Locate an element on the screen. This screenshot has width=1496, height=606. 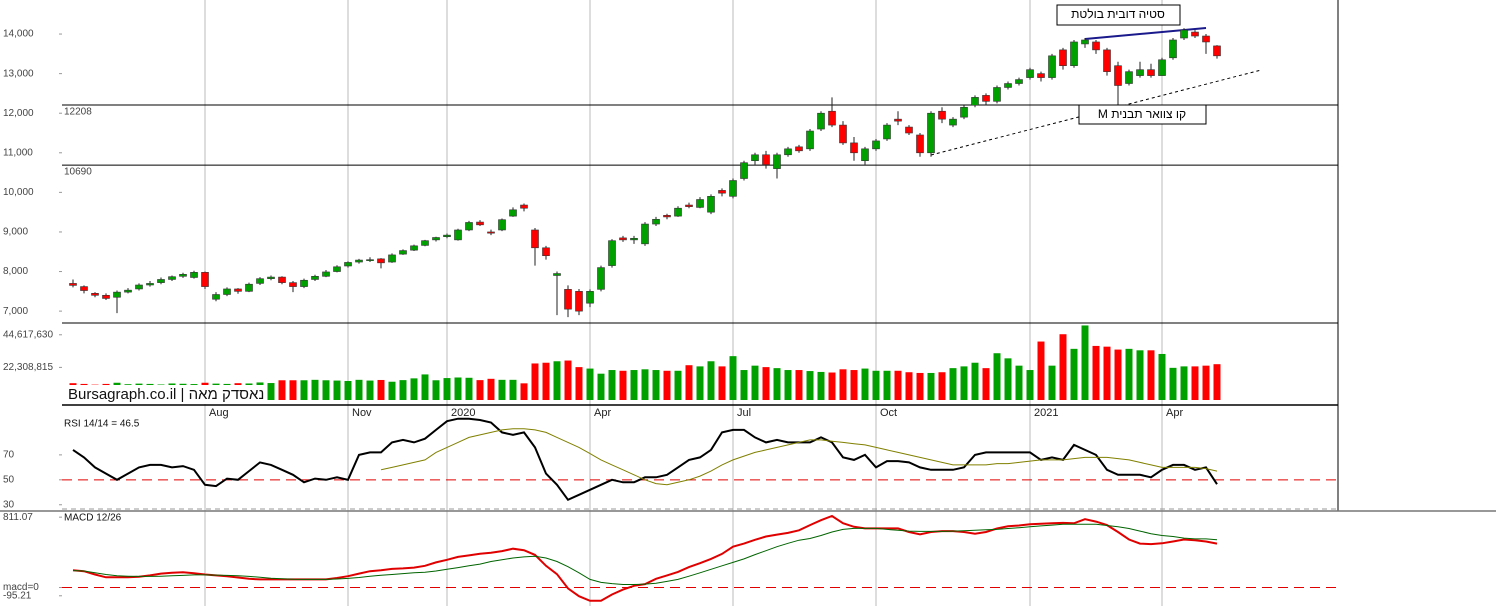
x-tick-label: Apr is located at coordinates (602, 413).